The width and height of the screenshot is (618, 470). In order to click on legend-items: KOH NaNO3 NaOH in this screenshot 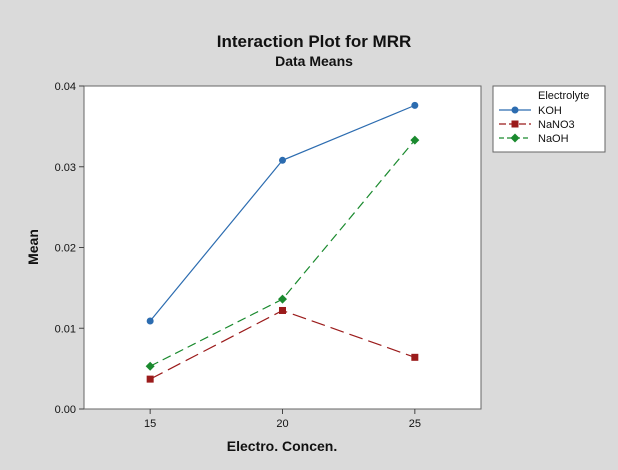, I will do `click(537, 125)`.